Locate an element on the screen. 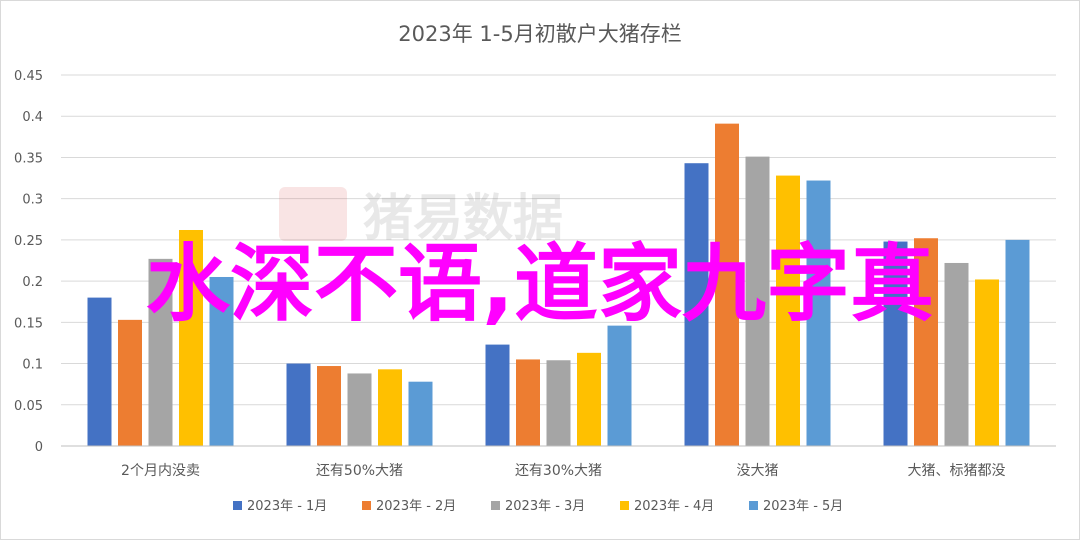 Image resolution: width=1080 pixels, height=543 pixels. y-tick-label: 0.45 is located at coordinates (28, 76).